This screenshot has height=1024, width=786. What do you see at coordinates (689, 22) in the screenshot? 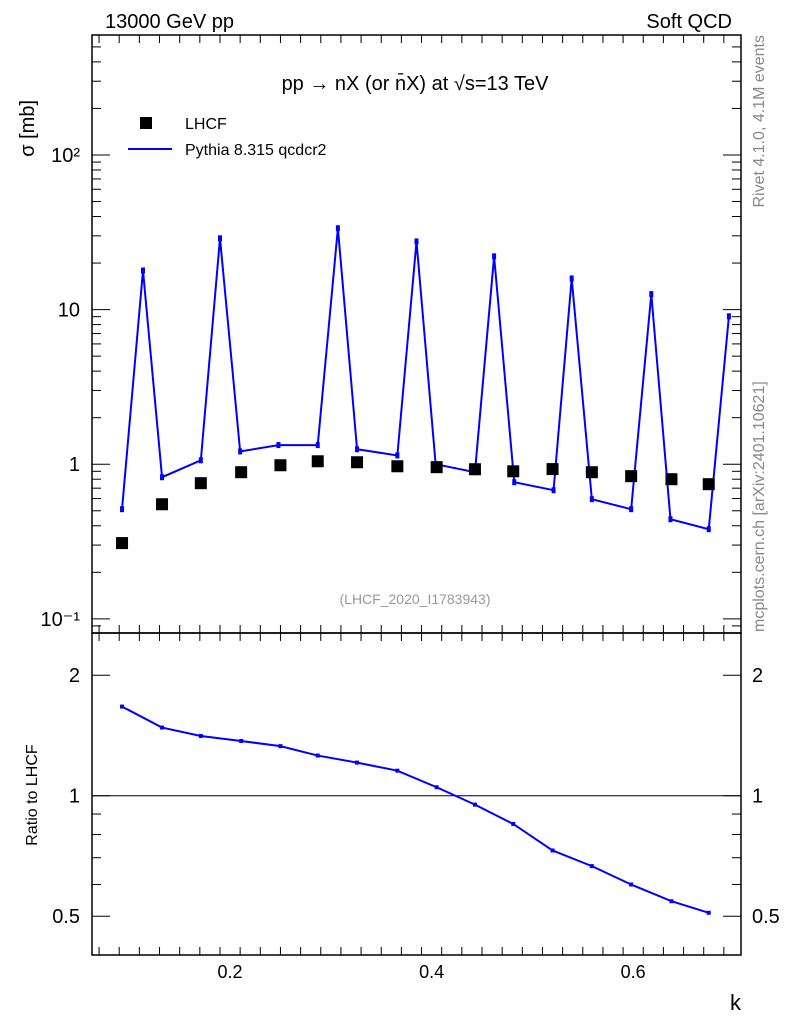
I see `header-right: Soft QCD` at bounding box center [689, 22].